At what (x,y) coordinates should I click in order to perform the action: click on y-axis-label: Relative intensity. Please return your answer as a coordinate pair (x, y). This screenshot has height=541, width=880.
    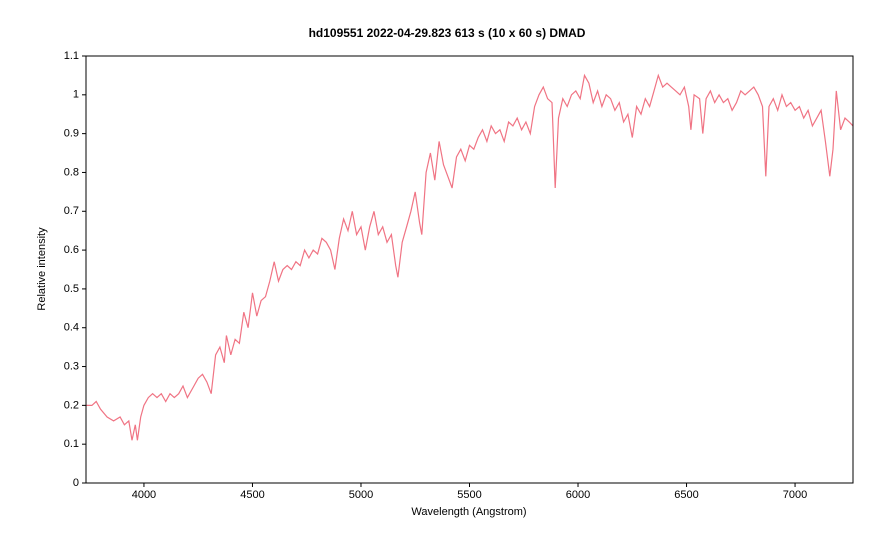
    Looking at the image, I should click on (42, 269).